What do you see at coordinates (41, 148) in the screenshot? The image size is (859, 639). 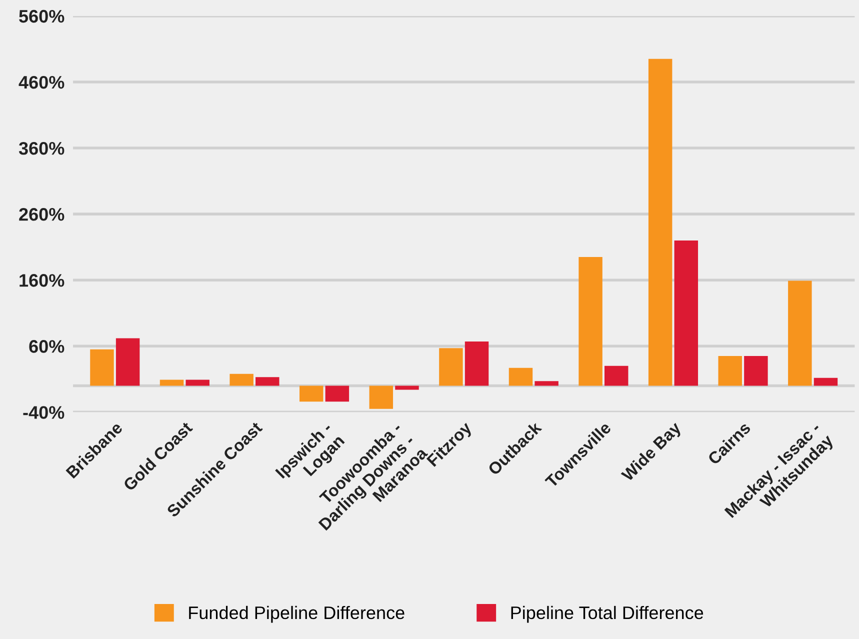 I see `y-tick-label: 360%` at bounding box center [41, 148].